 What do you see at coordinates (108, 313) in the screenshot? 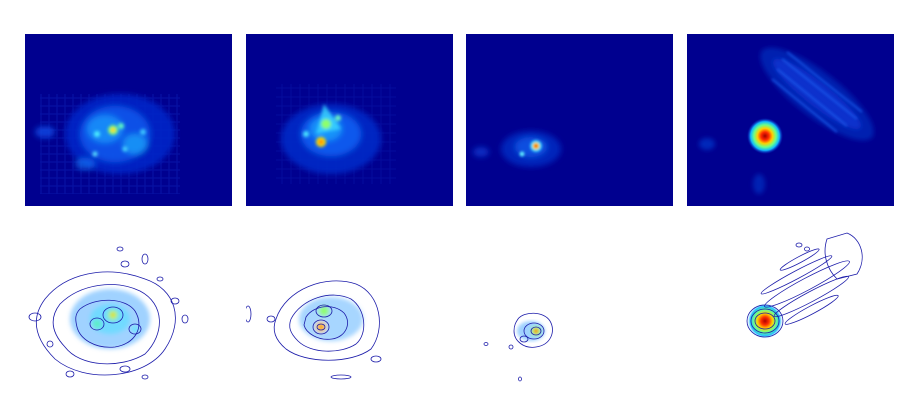
I see `contour-1-image` at bounding box center [108, 313].